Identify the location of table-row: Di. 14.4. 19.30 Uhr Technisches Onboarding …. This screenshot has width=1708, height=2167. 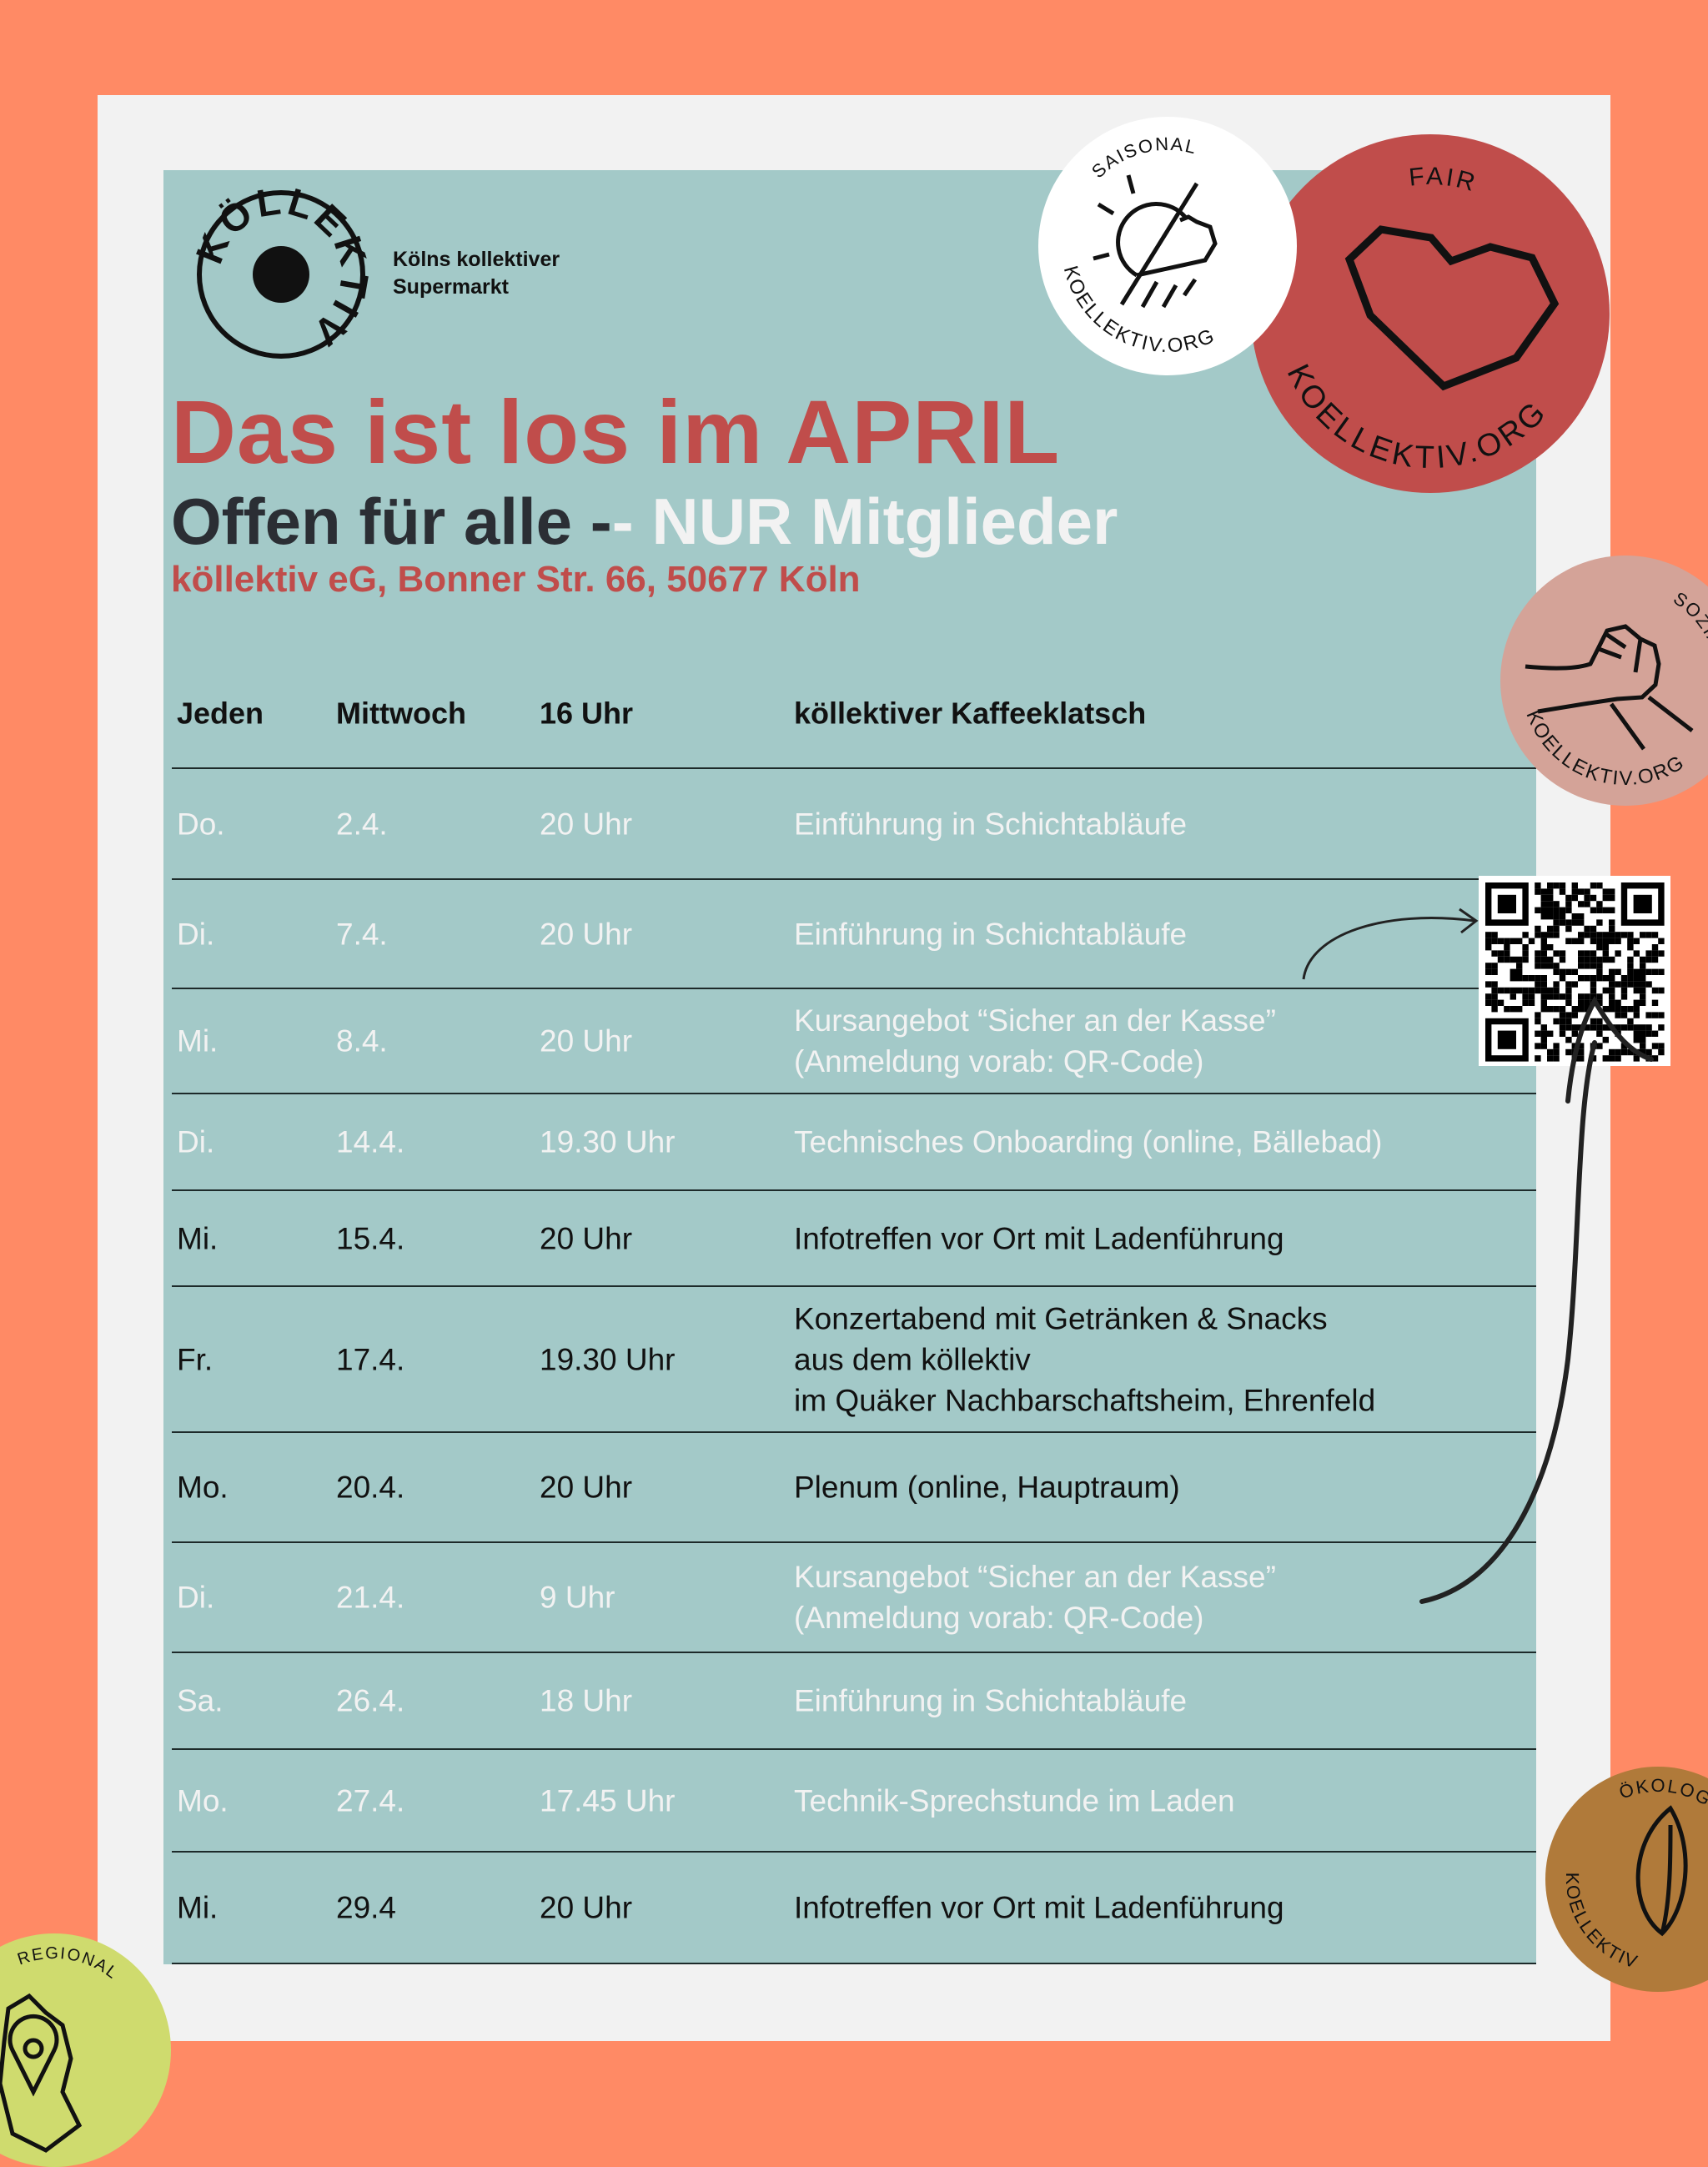
(854, 1142).